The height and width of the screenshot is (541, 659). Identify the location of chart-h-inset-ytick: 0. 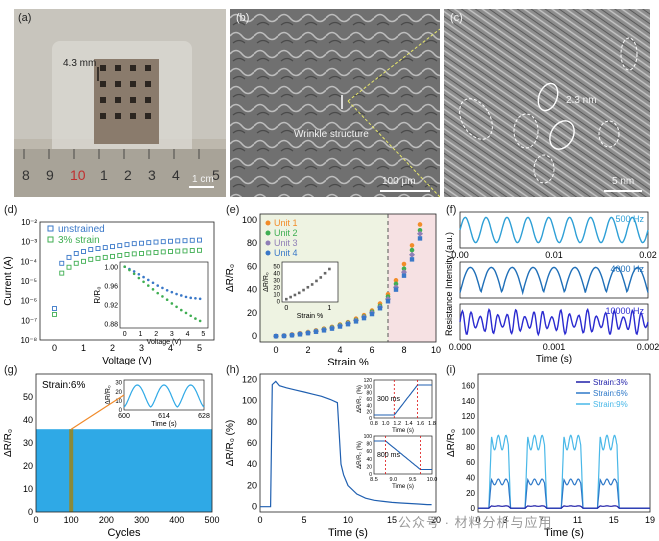
(370, 475).